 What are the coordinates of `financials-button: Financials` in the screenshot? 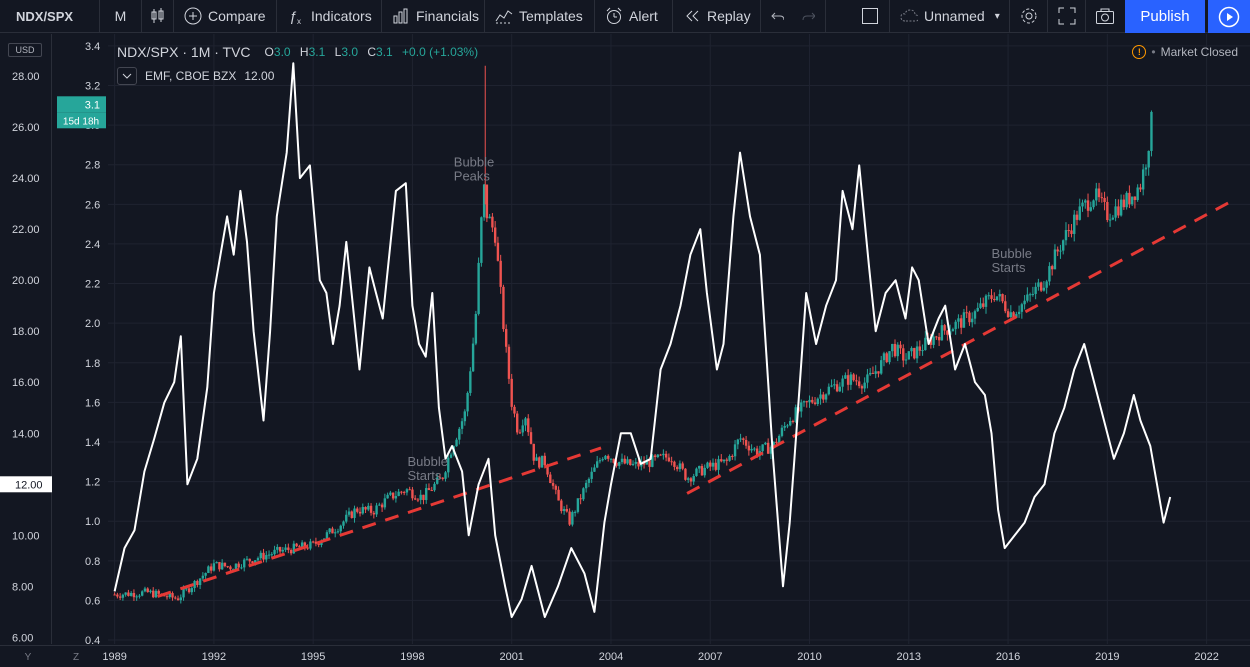 It's located at (433, 16).